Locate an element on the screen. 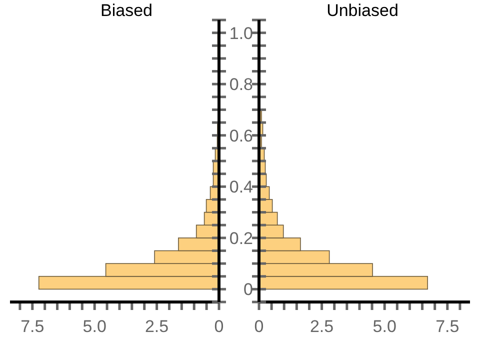 The height and width of the screenshot is (341, 482). chart-title: Biased is located at coordinates (126, 10).